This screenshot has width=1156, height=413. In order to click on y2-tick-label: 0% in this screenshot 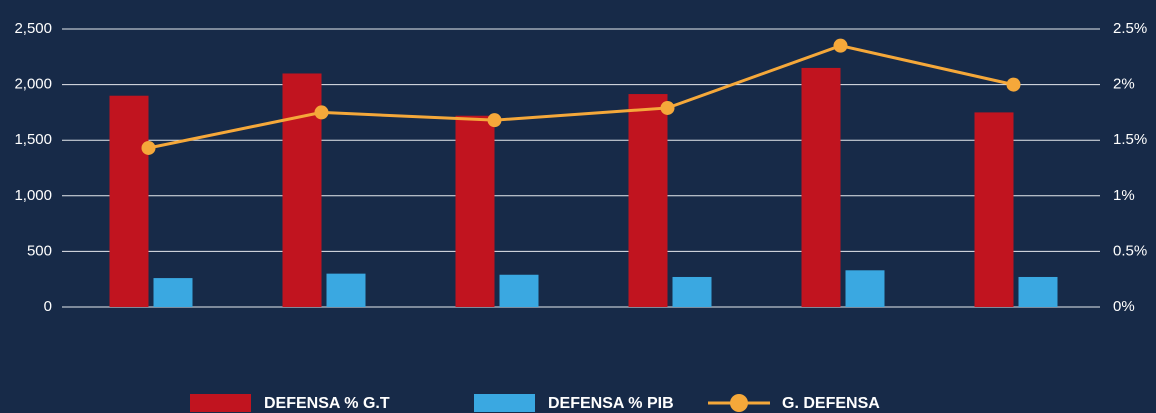, I will do `click(1124, 306)`.